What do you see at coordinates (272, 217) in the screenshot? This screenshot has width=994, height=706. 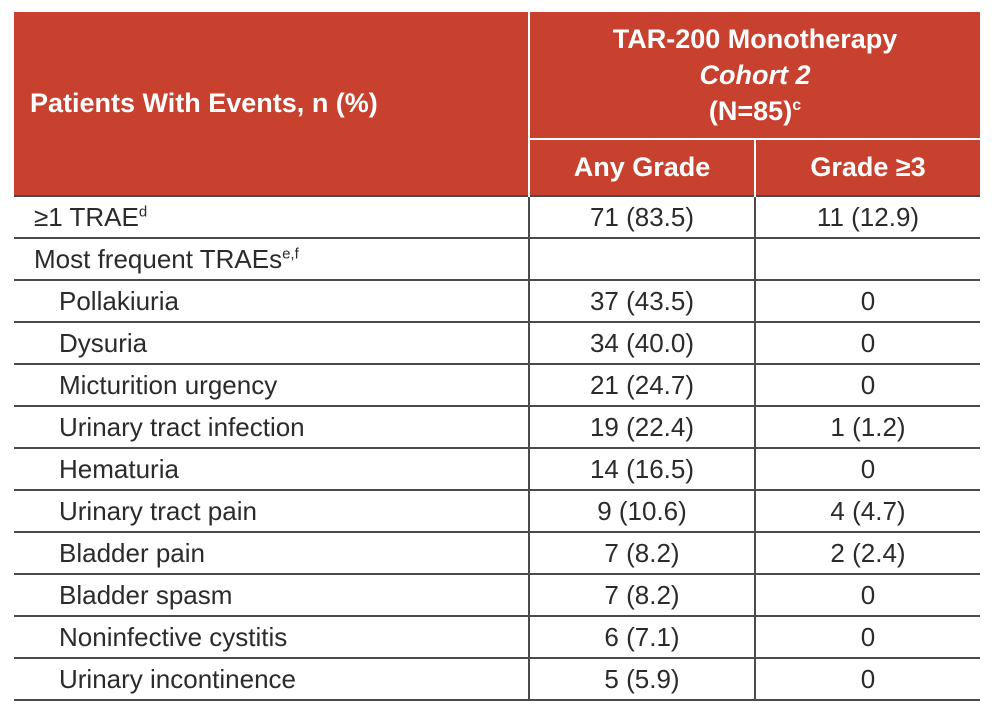 I see `row-label: ≥1 TRAEd` at bounding box center [272, 217].